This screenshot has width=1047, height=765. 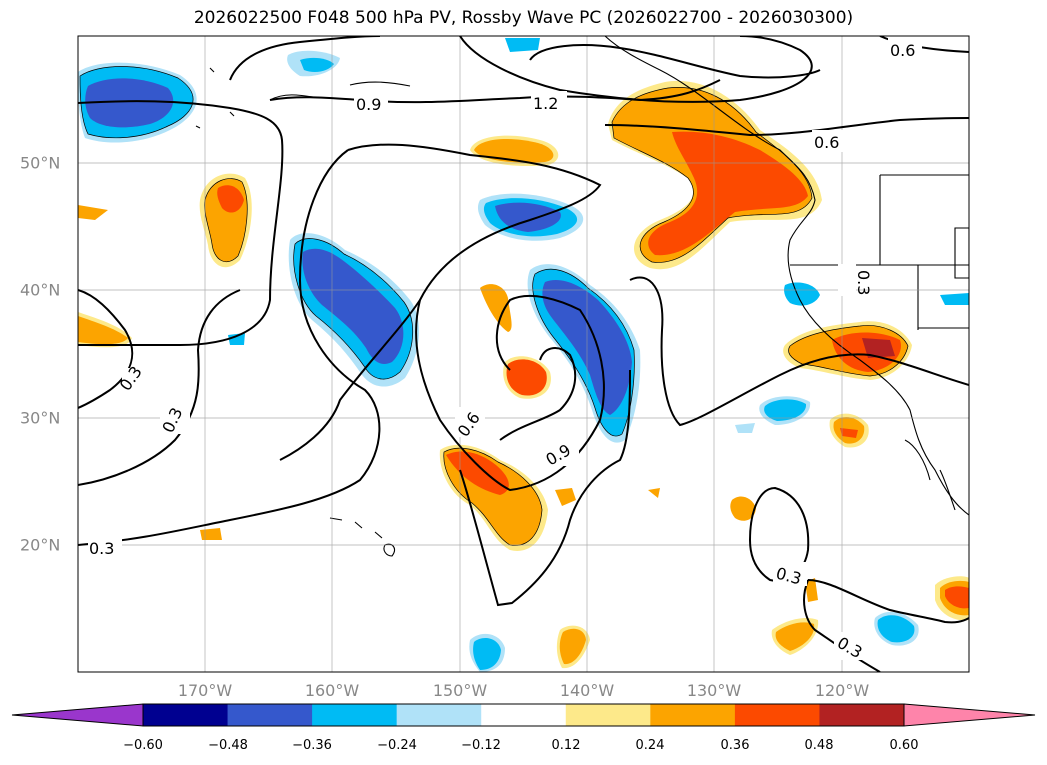 I want to click on contour-label: 0.9, so click(x=368, y=104).